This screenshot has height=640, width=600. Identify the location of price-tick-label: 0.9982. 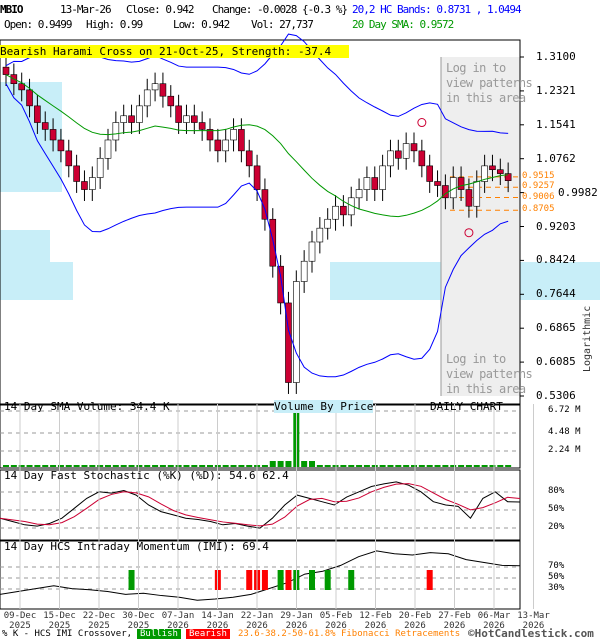
(578, 192).